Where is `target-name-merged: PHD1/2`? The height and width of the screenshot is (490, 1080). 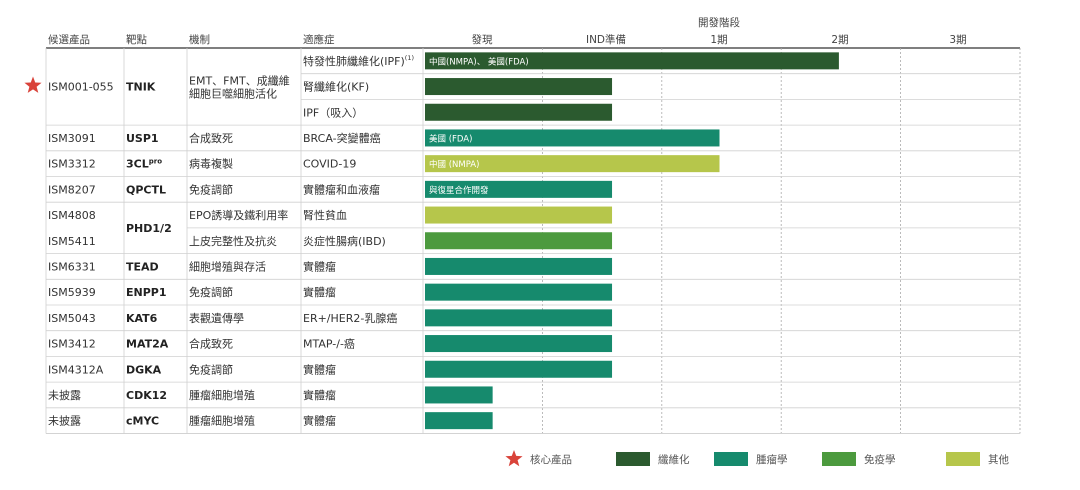 target-name-merged: PHD1/2 is located at coordinates (149, 228).